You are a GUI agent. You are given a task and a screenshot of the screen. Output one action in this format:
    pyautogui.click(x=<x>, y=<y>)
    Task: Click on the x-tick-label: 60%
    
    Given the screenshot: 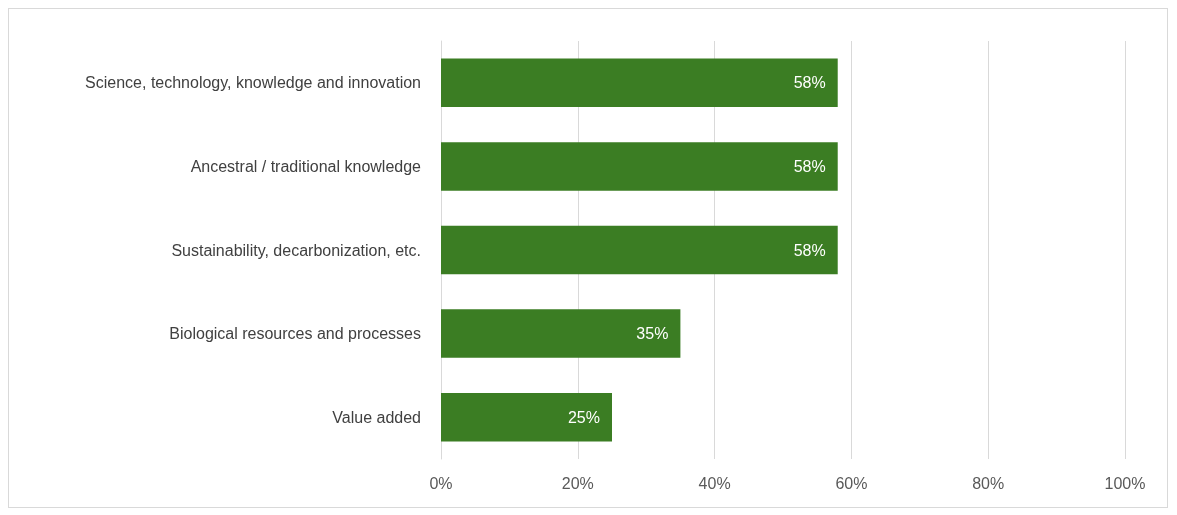 What is the action you would take?
    pyautogui.click(x=851, y=483)
    